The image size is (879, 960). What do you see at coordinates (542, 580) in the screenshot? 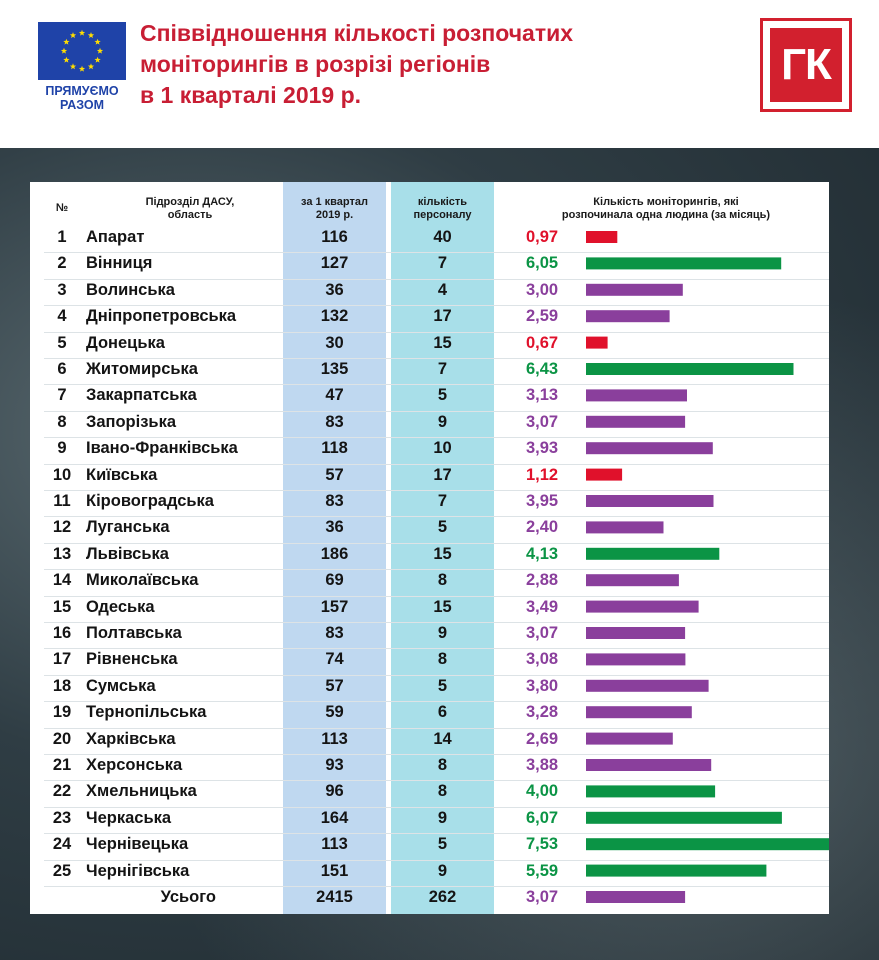
I see `ratio-value-label: 2,88` at bounding box center [542, 580].